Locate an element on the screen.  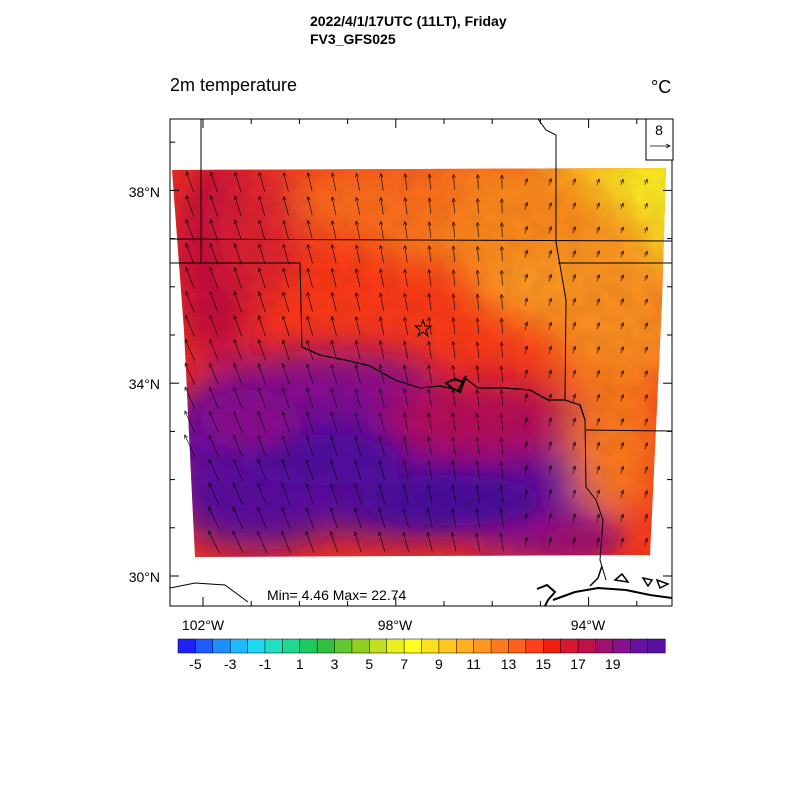
reference-vector-value: 8 is located at coordinates (659, 130).